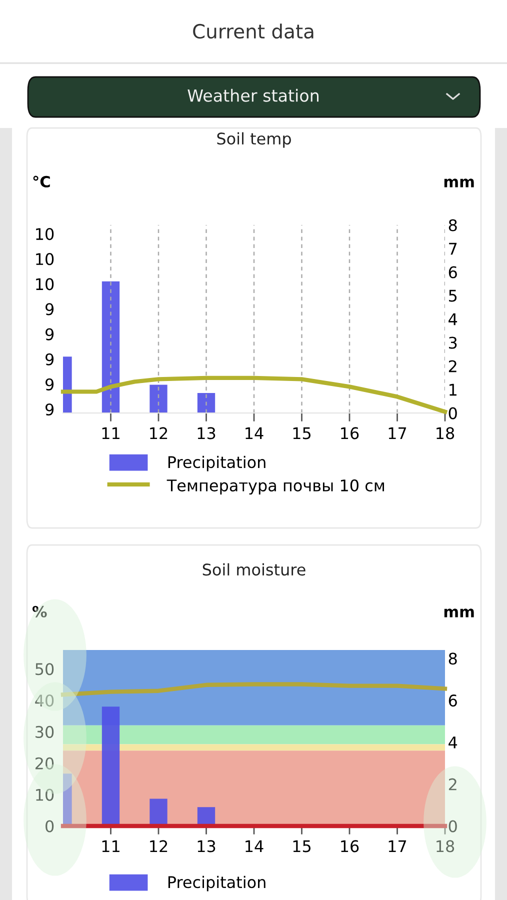  I want to click on chart-title: Soil temp, so click(254, 140).